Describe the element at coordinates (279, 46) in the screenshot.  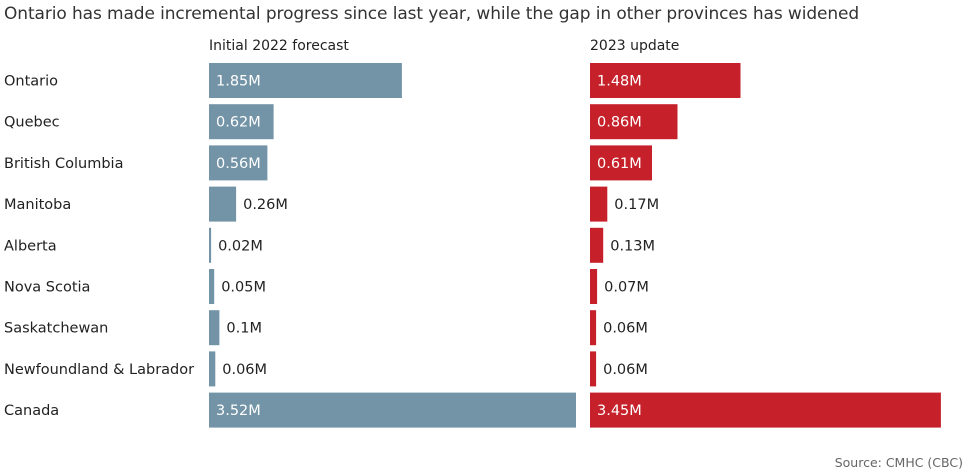
I see `column-header-2022: Initial 2022 forecast` at that location.